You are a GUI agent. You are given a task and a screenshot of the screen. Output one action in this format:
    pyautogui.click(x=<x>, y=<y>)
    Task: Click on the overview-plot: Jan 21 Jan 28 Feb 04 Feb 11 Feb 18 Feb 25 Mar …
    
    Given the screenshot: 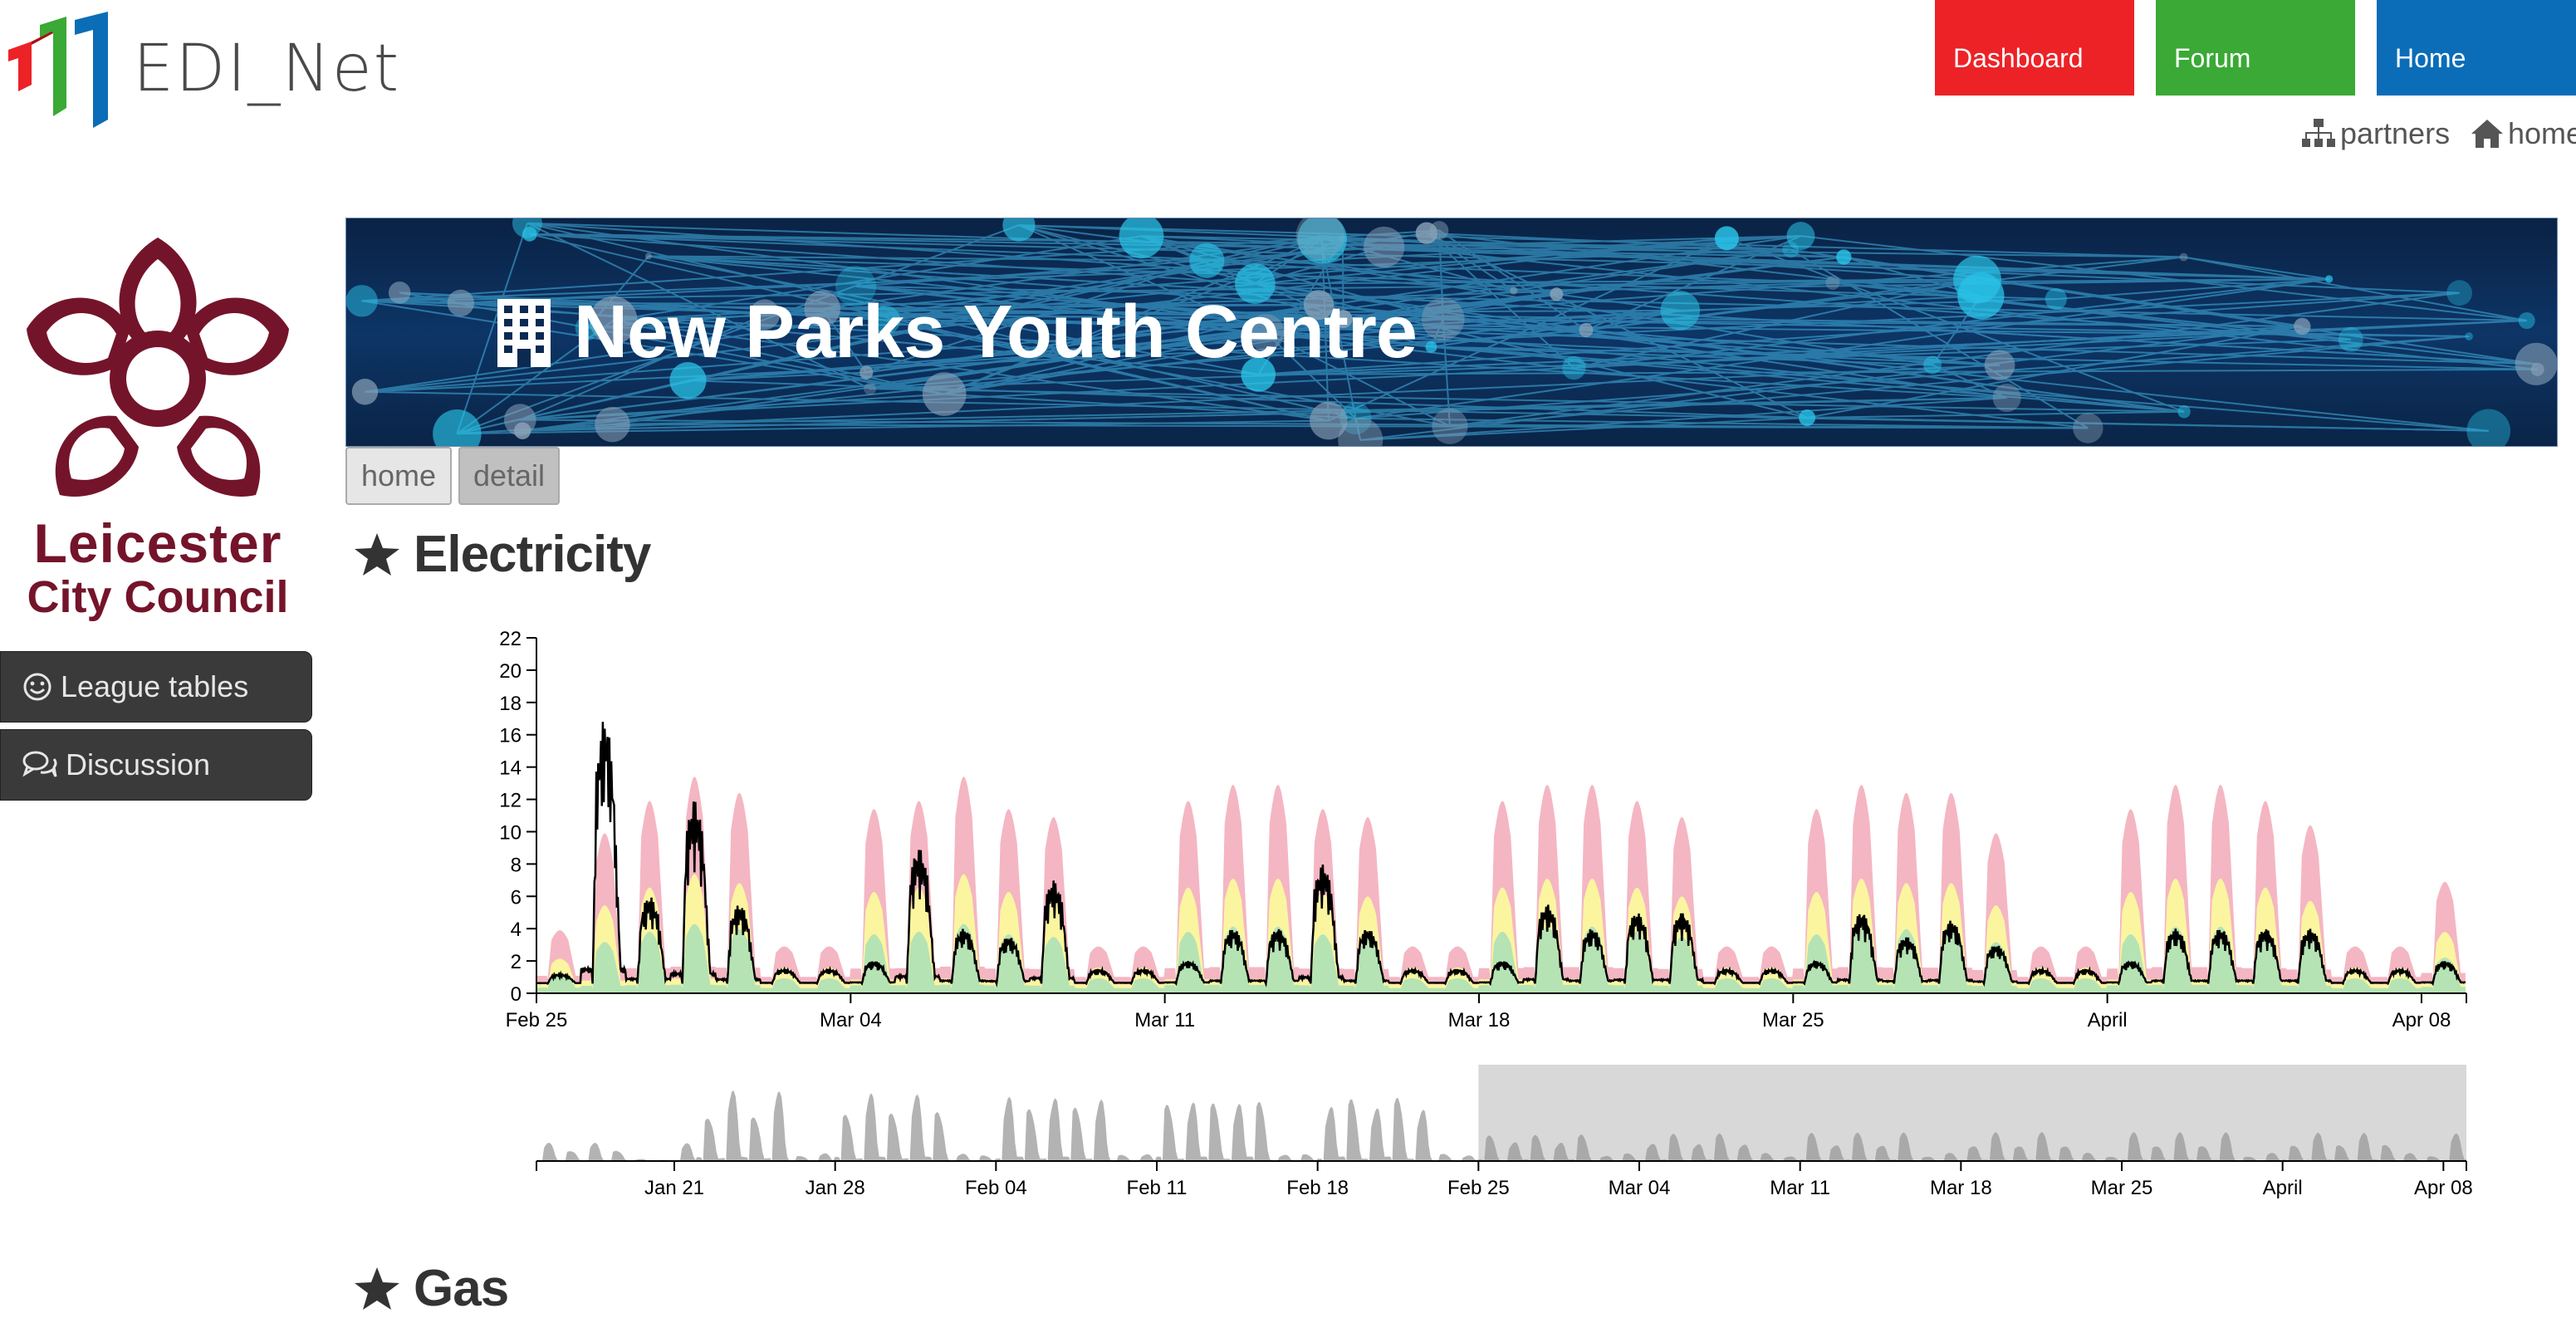 What is the action you would take?
    pyautogui.click(x=1505, y=1132)
    